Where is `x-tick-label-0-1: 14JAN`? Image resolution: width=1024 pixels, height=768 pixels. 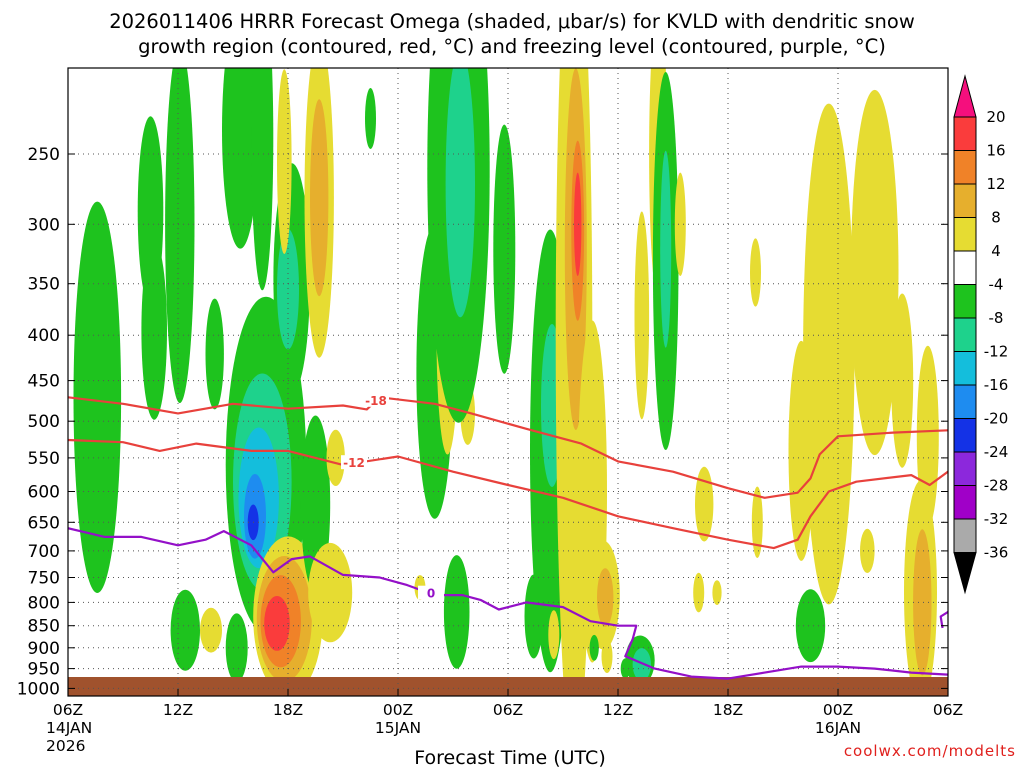 x-tick-label-0-1: 14JAN is located at coordinates (69, 728).